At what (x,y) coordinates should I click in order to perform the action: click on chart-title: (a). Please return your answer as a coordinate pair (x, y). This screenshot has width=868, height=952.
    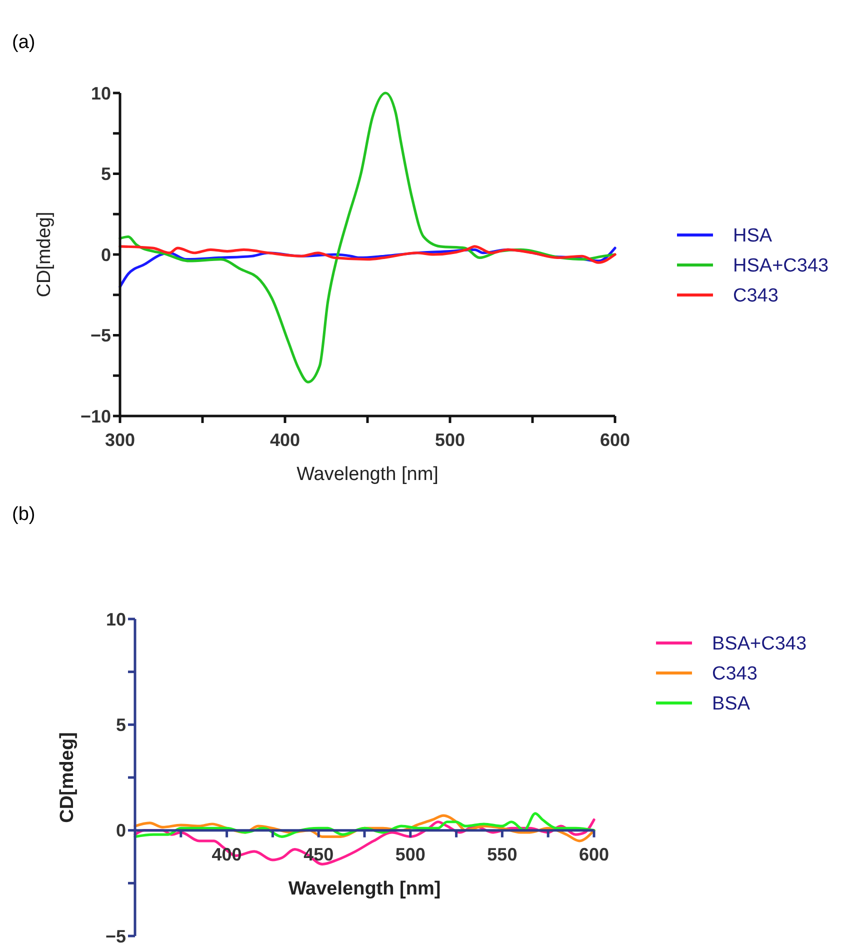
    Looking at the image, I should click on (24, 42).